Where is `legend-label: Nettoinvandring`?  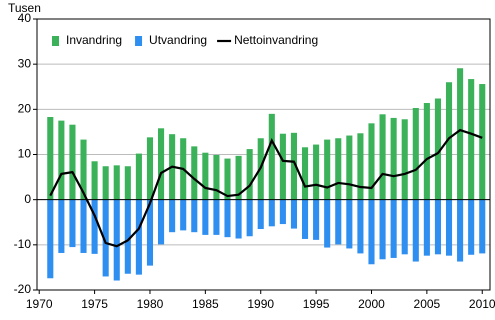
legend-label: Nettoinvandring is located at coordinates (276, 40).